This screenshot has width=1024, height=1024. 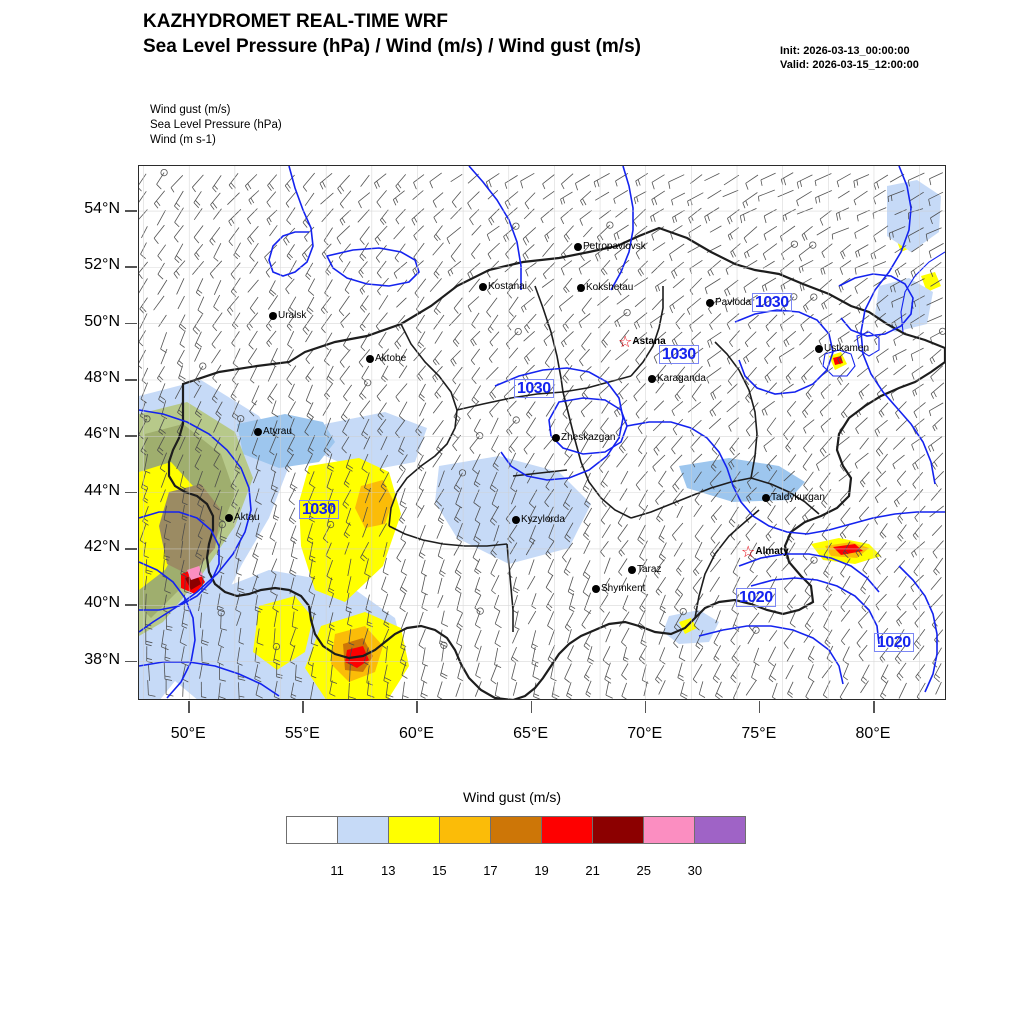 I want to click on latitude-tick-label: 54°N, so click(x=102, y=209).